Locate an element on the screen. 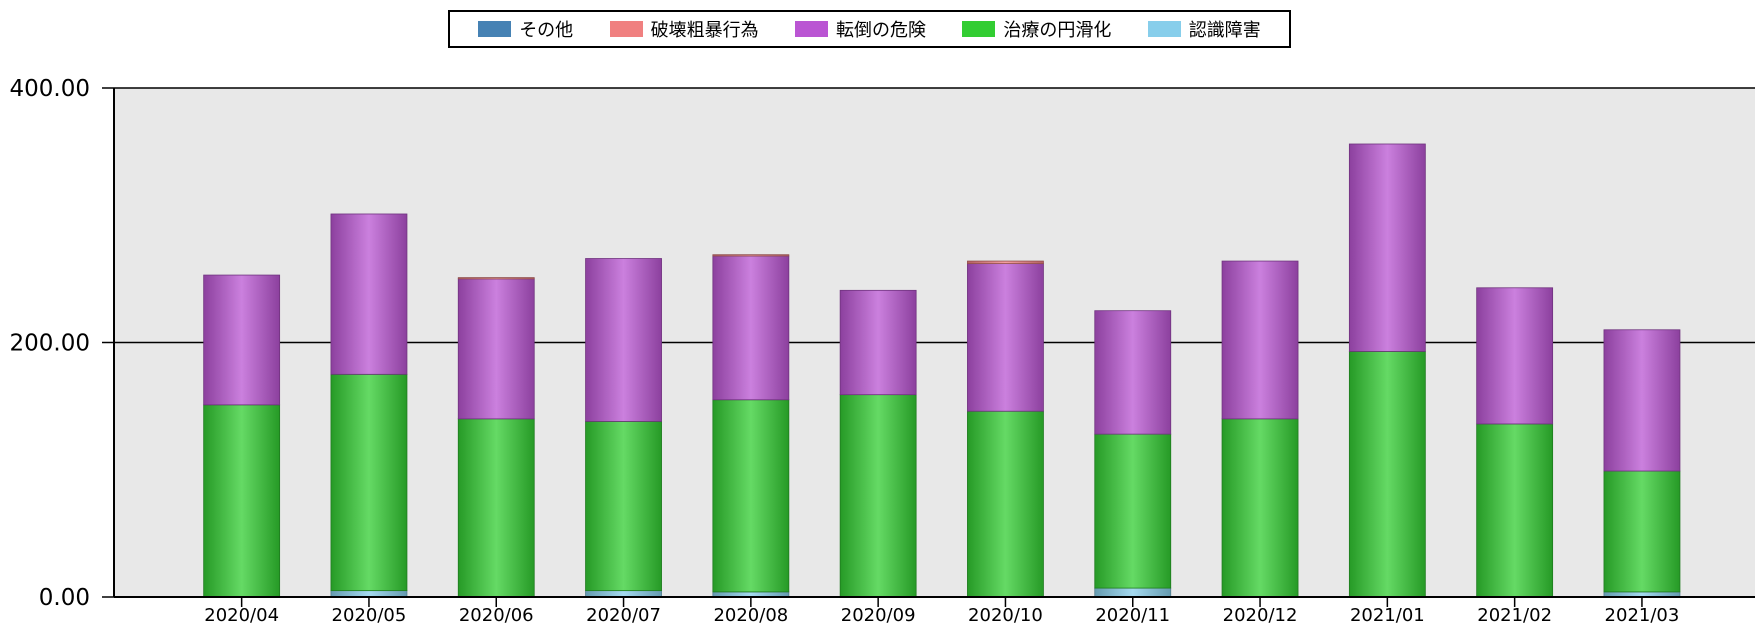 The width and height of the screenshot is (1755, 629). legend-item: 転倒の危険 is located at coordinates (860, 29).